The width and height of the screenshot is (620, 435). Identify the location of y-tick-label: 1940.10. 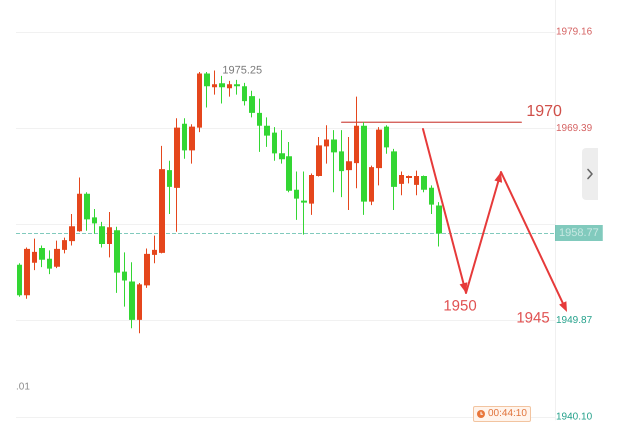
(574, 417).